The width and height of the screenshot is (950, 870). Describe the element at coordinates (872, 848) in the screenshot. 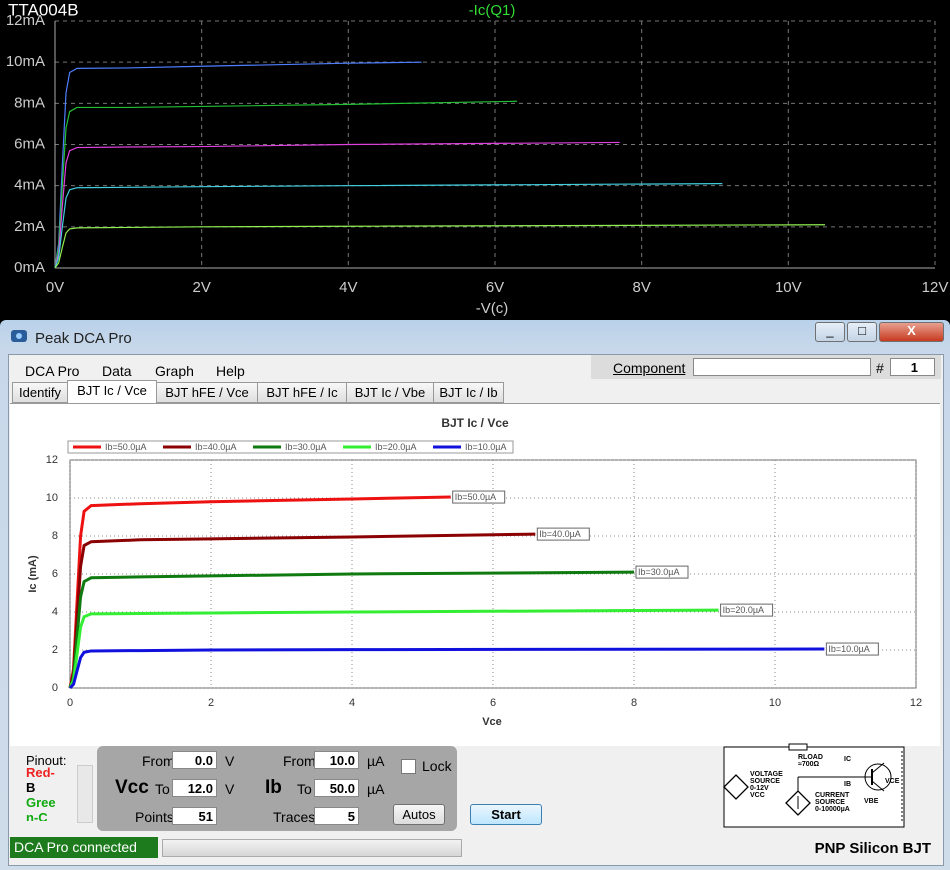

I see `device-type: PNP Silicon BJT` at that location.